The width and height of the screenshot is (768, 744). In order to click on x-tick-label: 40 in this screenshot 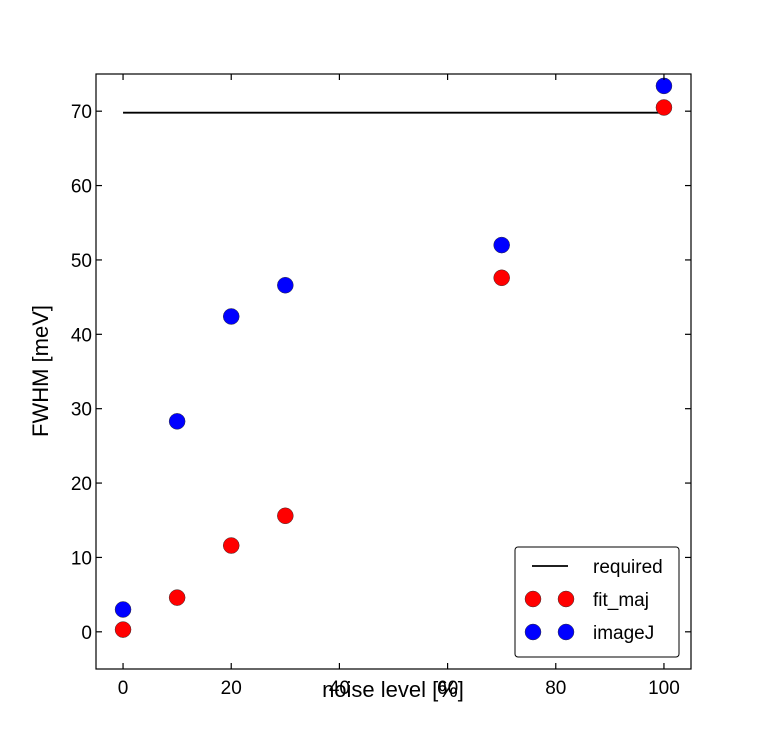, I will do `click(339, 688)`.